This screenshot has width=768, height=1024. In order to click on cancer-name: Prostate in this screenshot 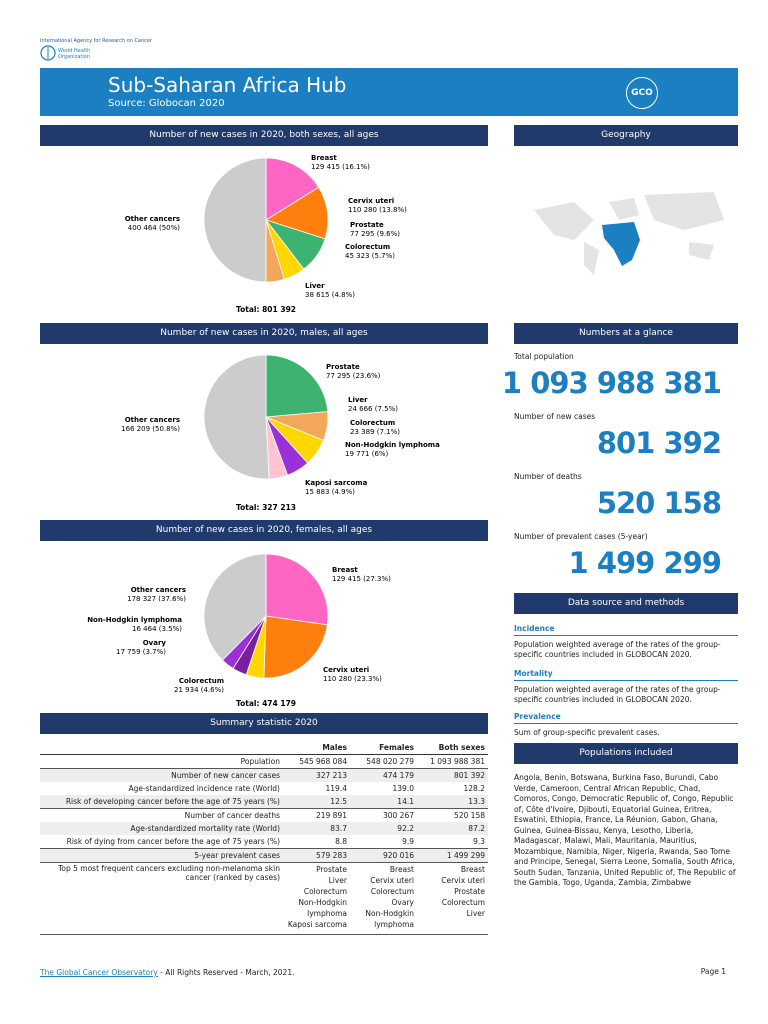, I will do `click(331, 869)`.